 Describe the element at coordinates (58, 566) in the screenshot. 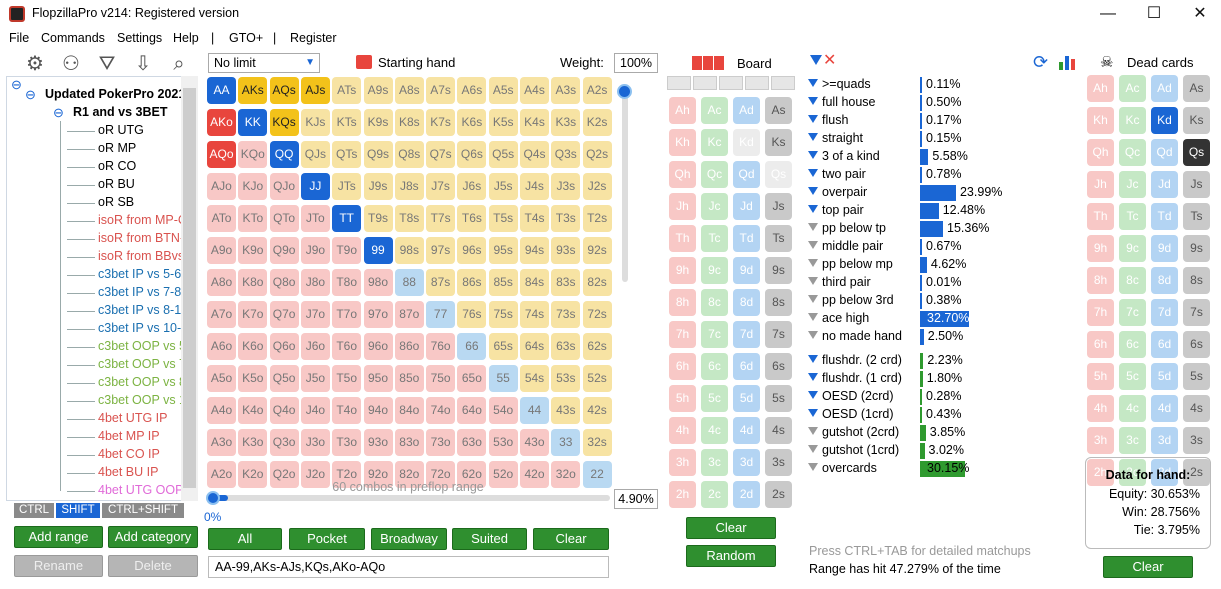

I see `rename-button: Rename` at that location.